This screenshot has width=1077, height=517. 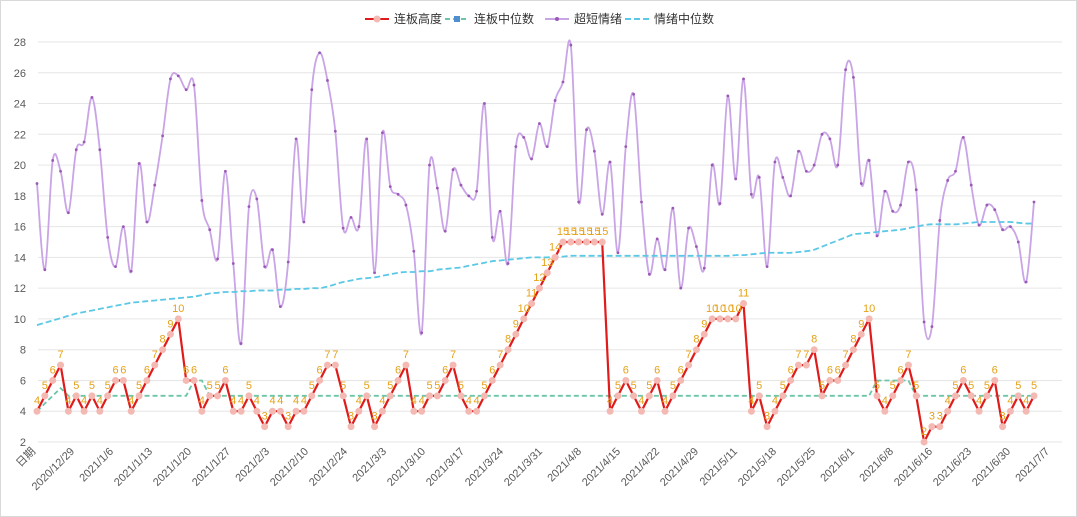 I want to click on legend-item: 连板中位数, so click(x=489, y=18).